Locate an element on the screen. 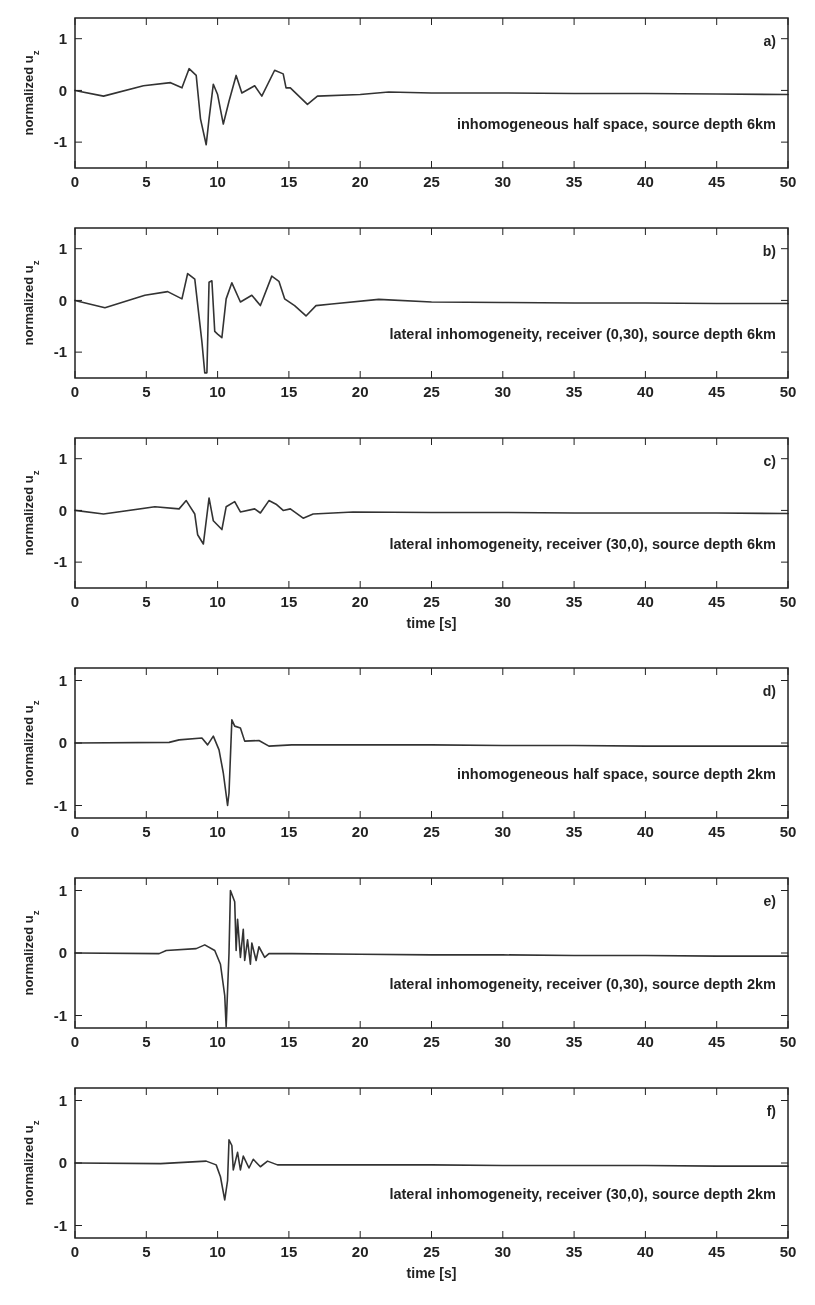 The height and width of the screenshot is (1305, 815). annotation: lateral inhomogeneity, receiver (0,30), source depth 2km is located at coordinates (582, 984).